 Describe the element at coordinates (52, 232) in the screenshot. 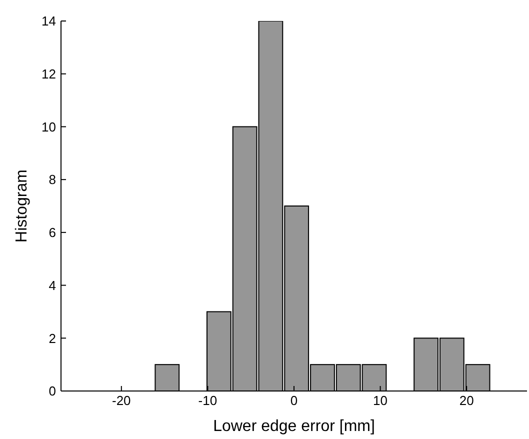

I see `y-tick-label: 6` at that location.